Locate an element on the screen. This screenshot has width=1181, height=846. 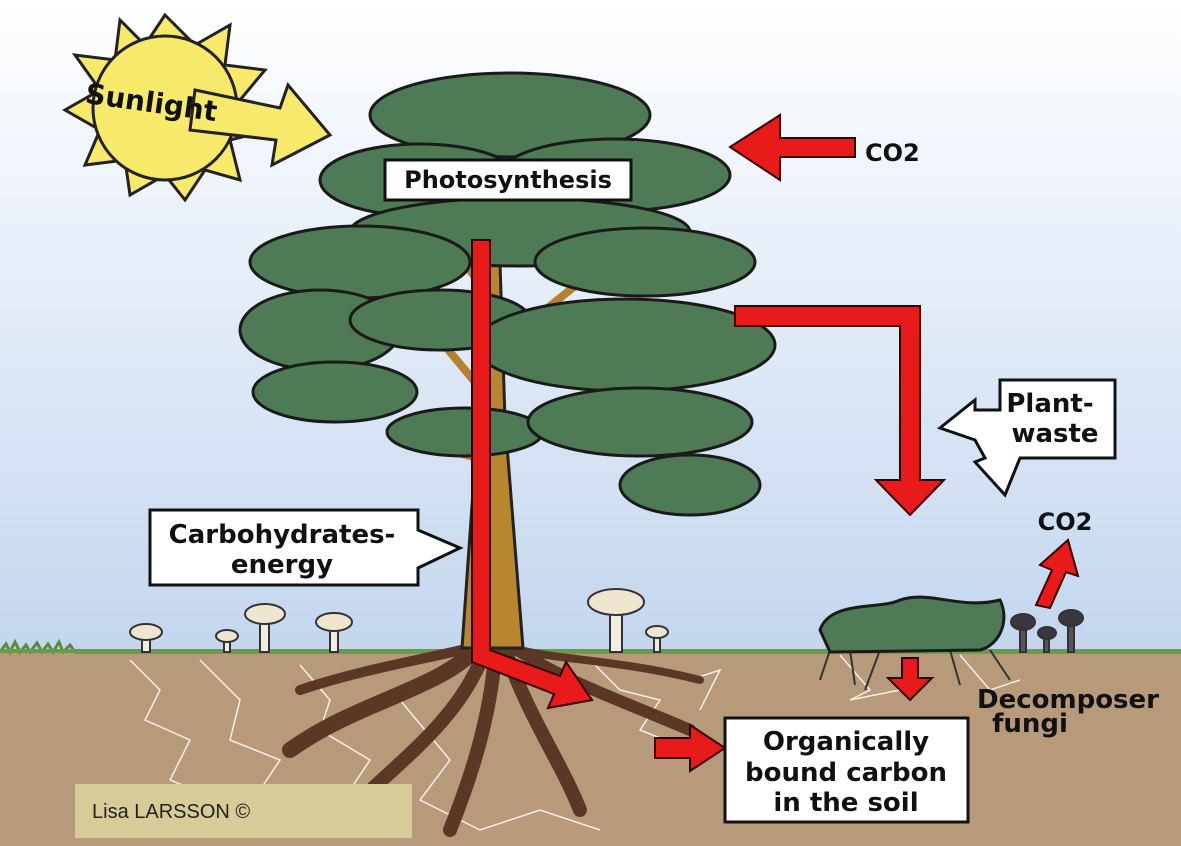
carbohydrates-box is located at coordinates (306, 547).